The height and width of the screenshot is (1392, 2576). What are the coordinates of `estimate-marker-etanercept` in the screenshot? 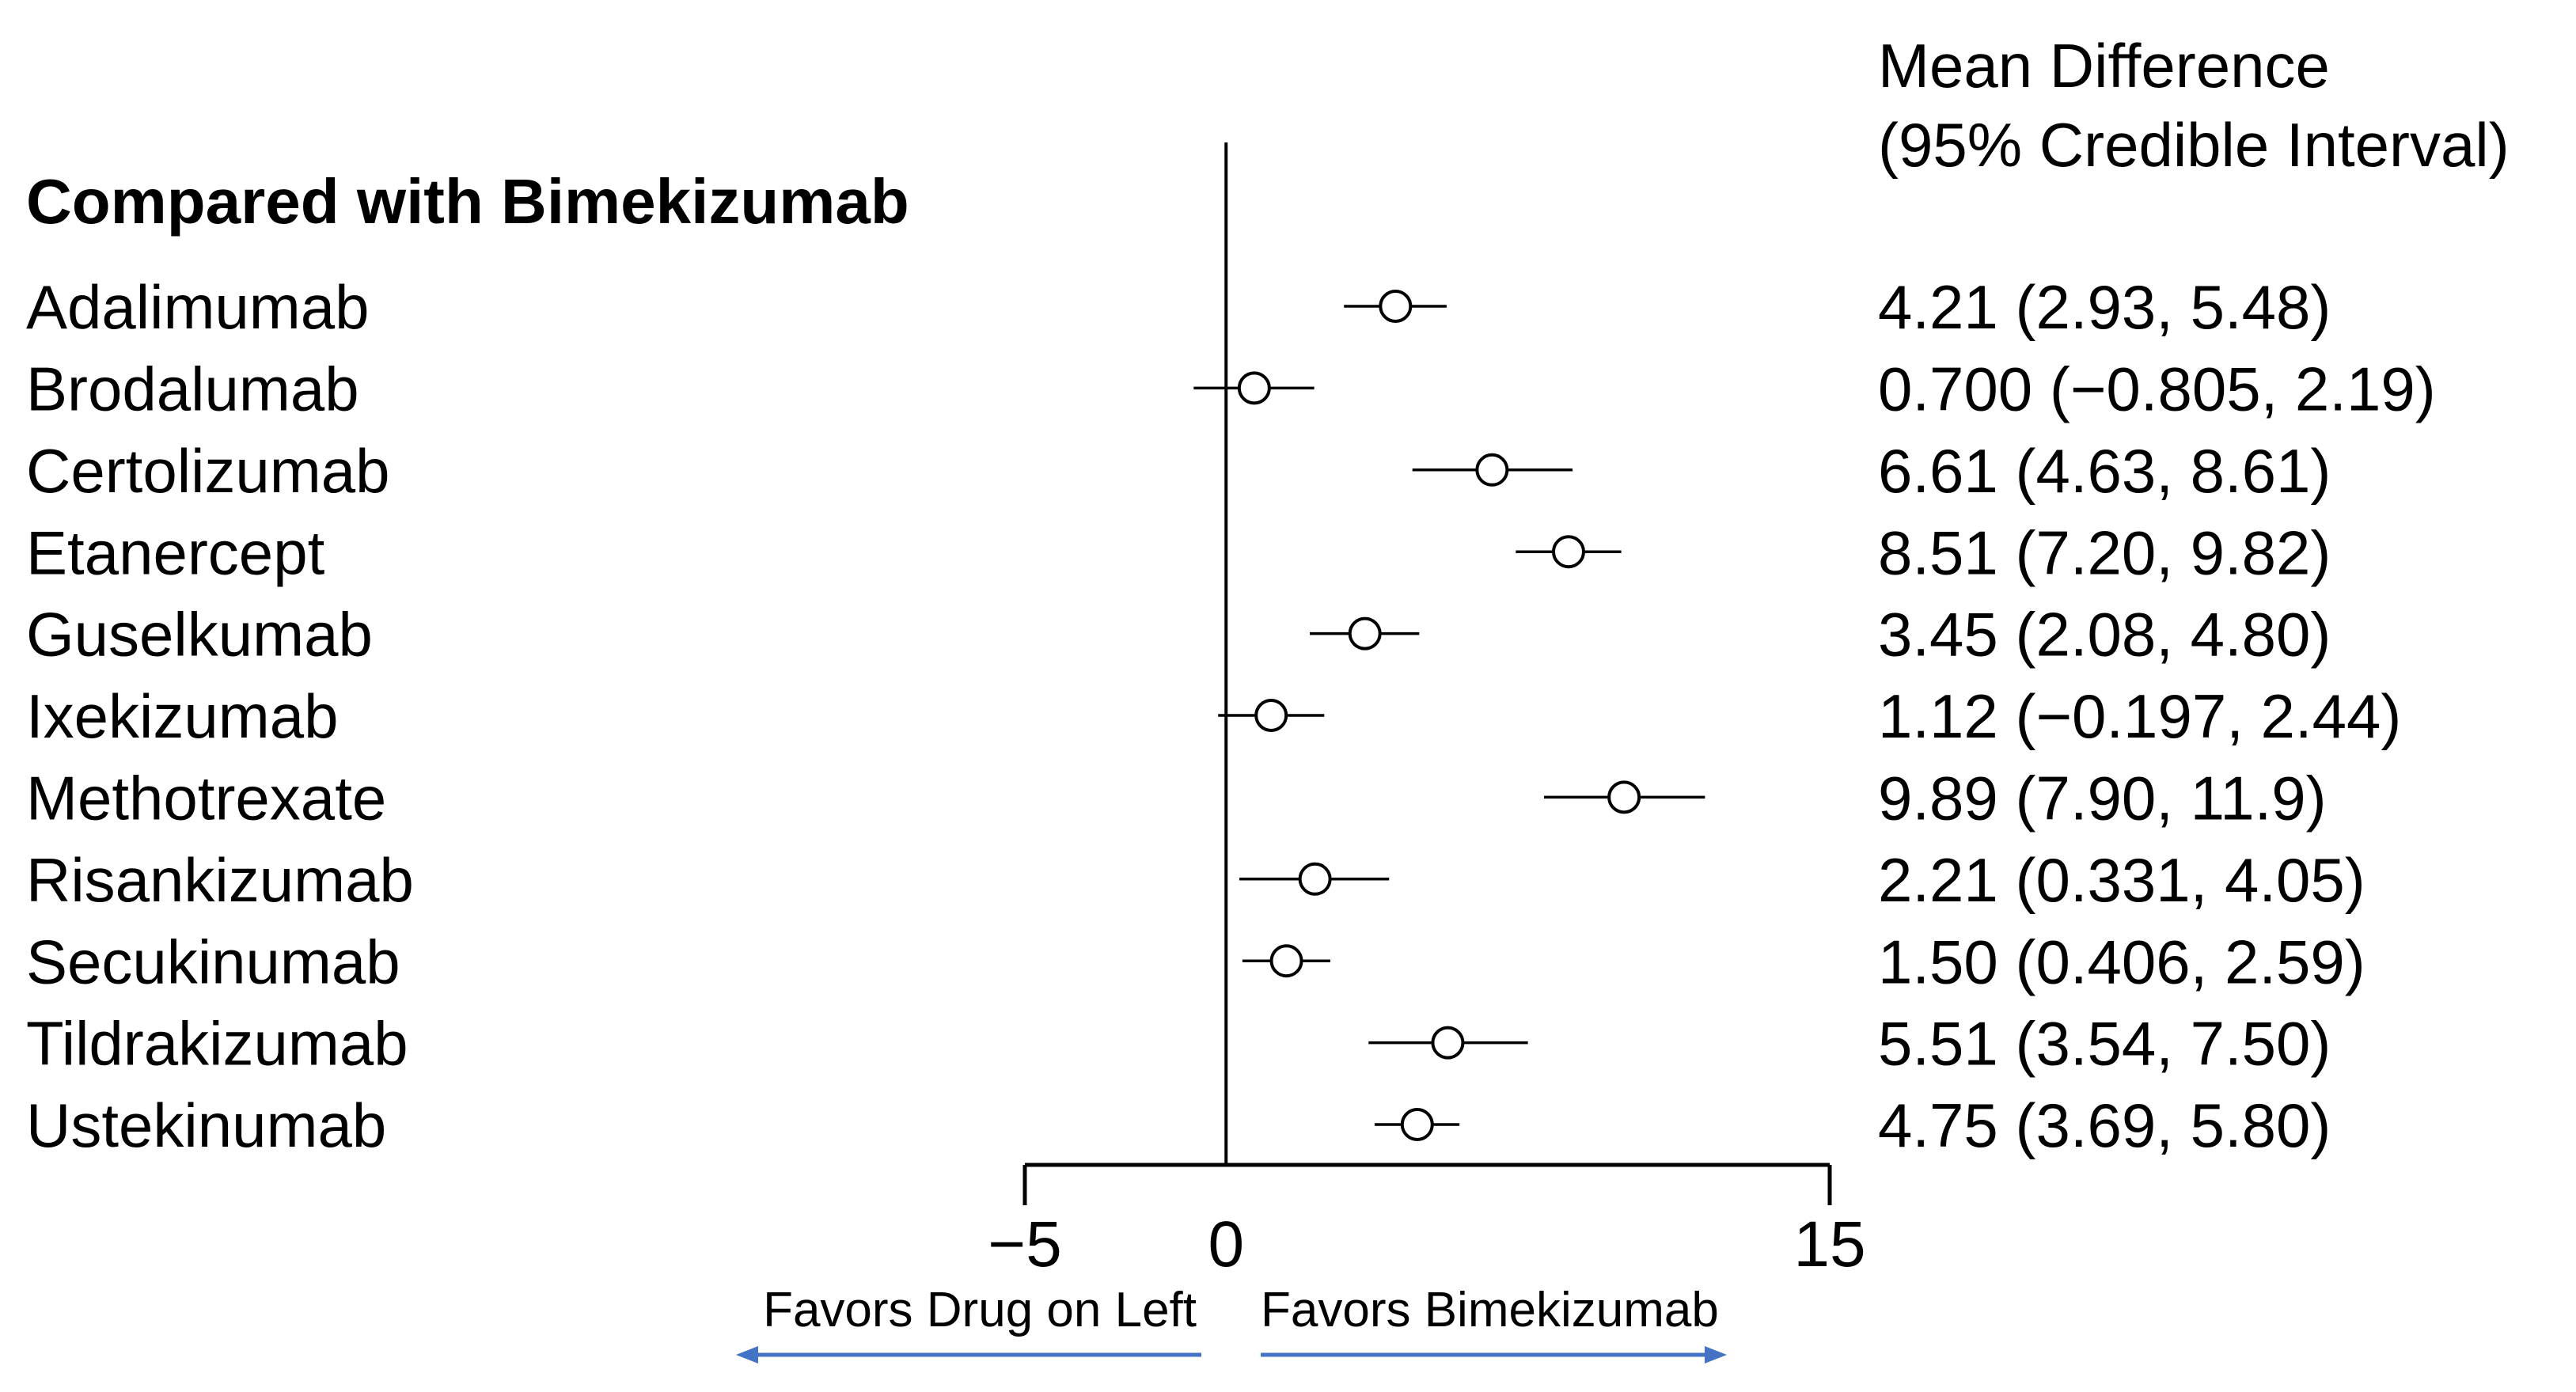 It's located at (1568, 552).